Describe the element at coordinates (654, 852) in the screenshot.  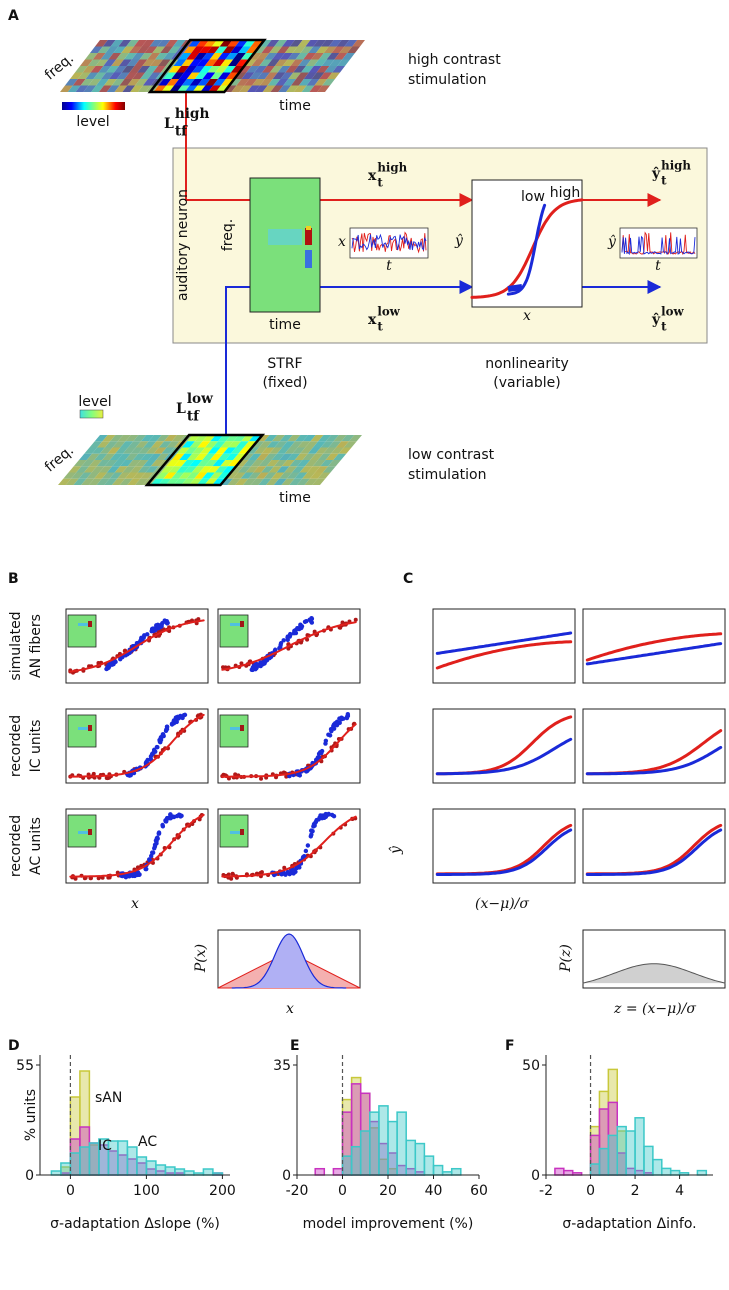
I see `curve` at that location.